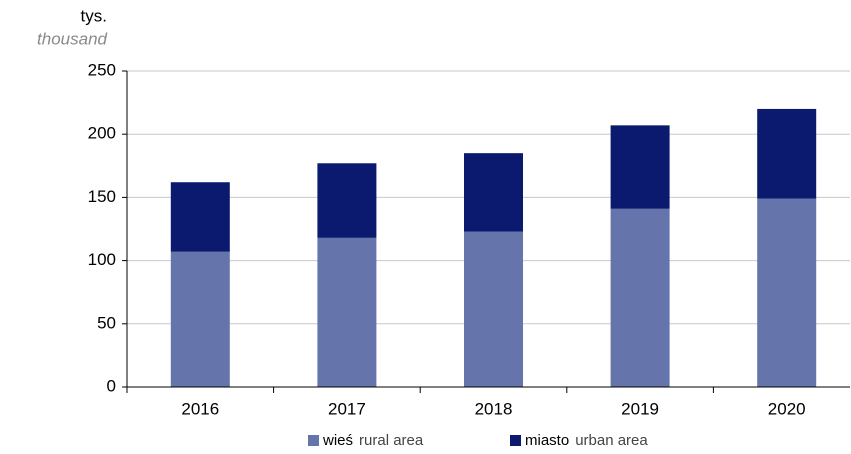 Image resolution: width=851 pixels, height=454 pixels. I want to click on y-tick-label: 250, so click(102, 69).